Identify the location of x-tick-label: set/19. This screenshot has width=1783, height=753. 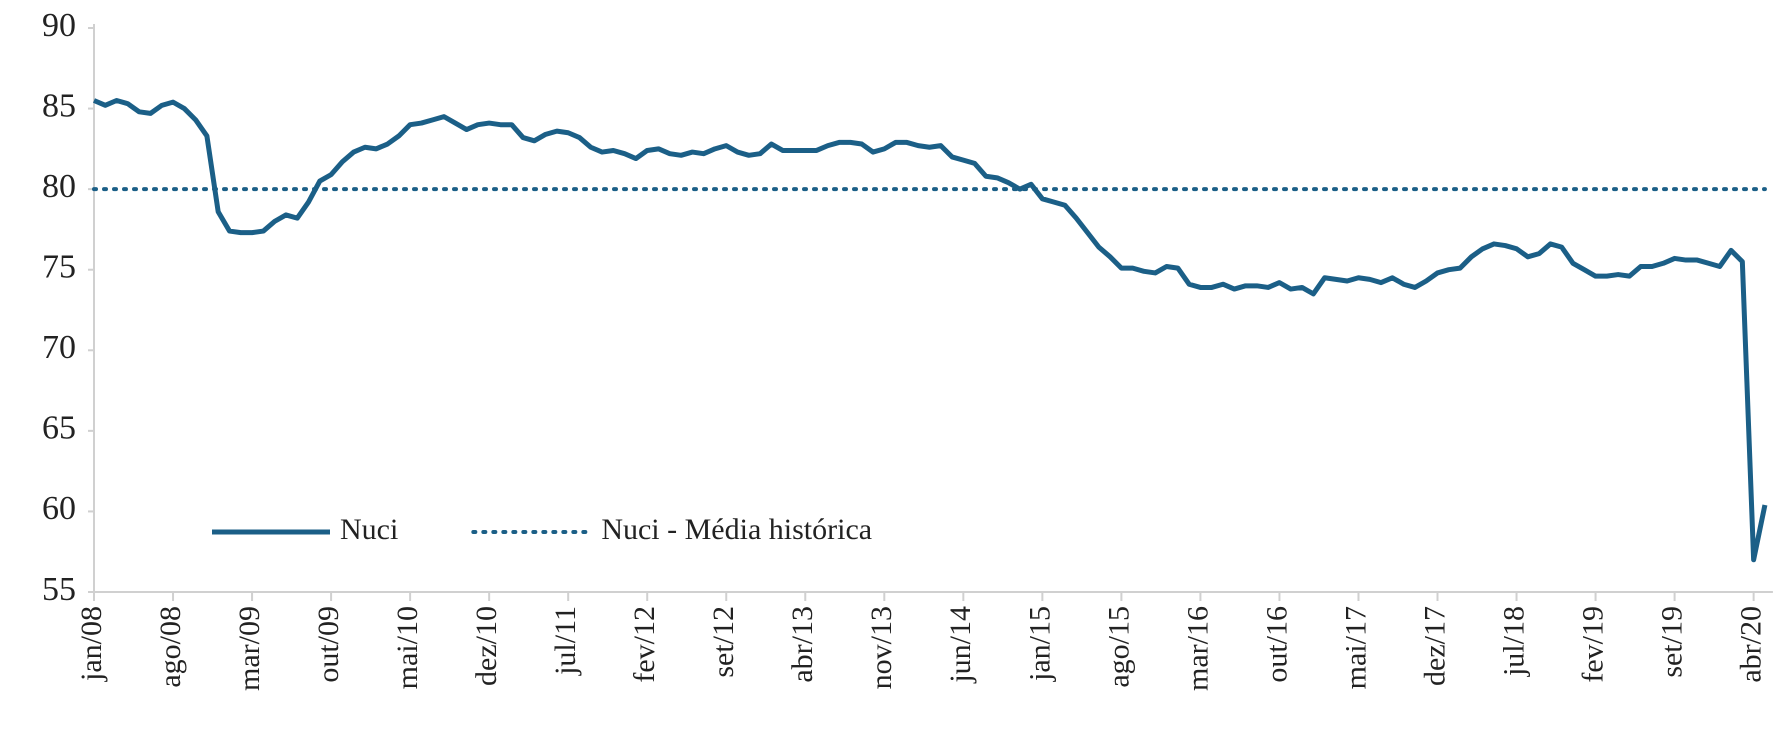
(1671, 642).